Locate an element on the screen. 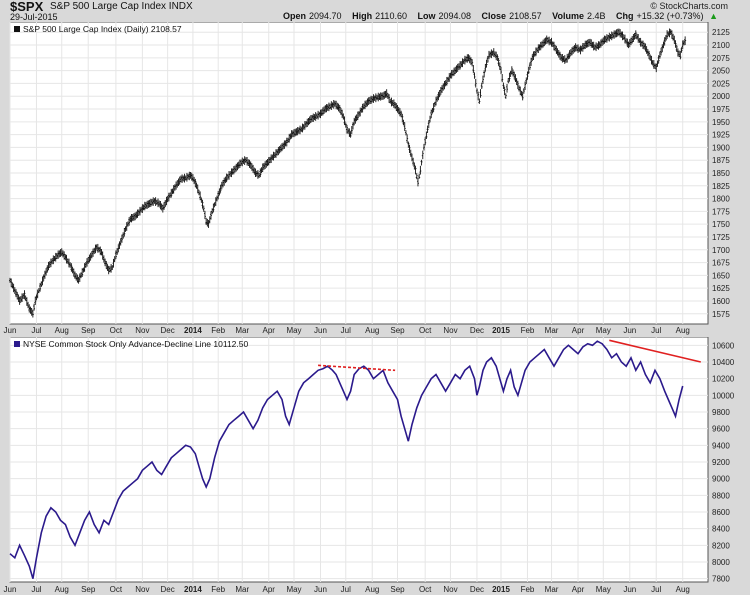  y-tick-label: 10000 is located at coordinates (723, 395).